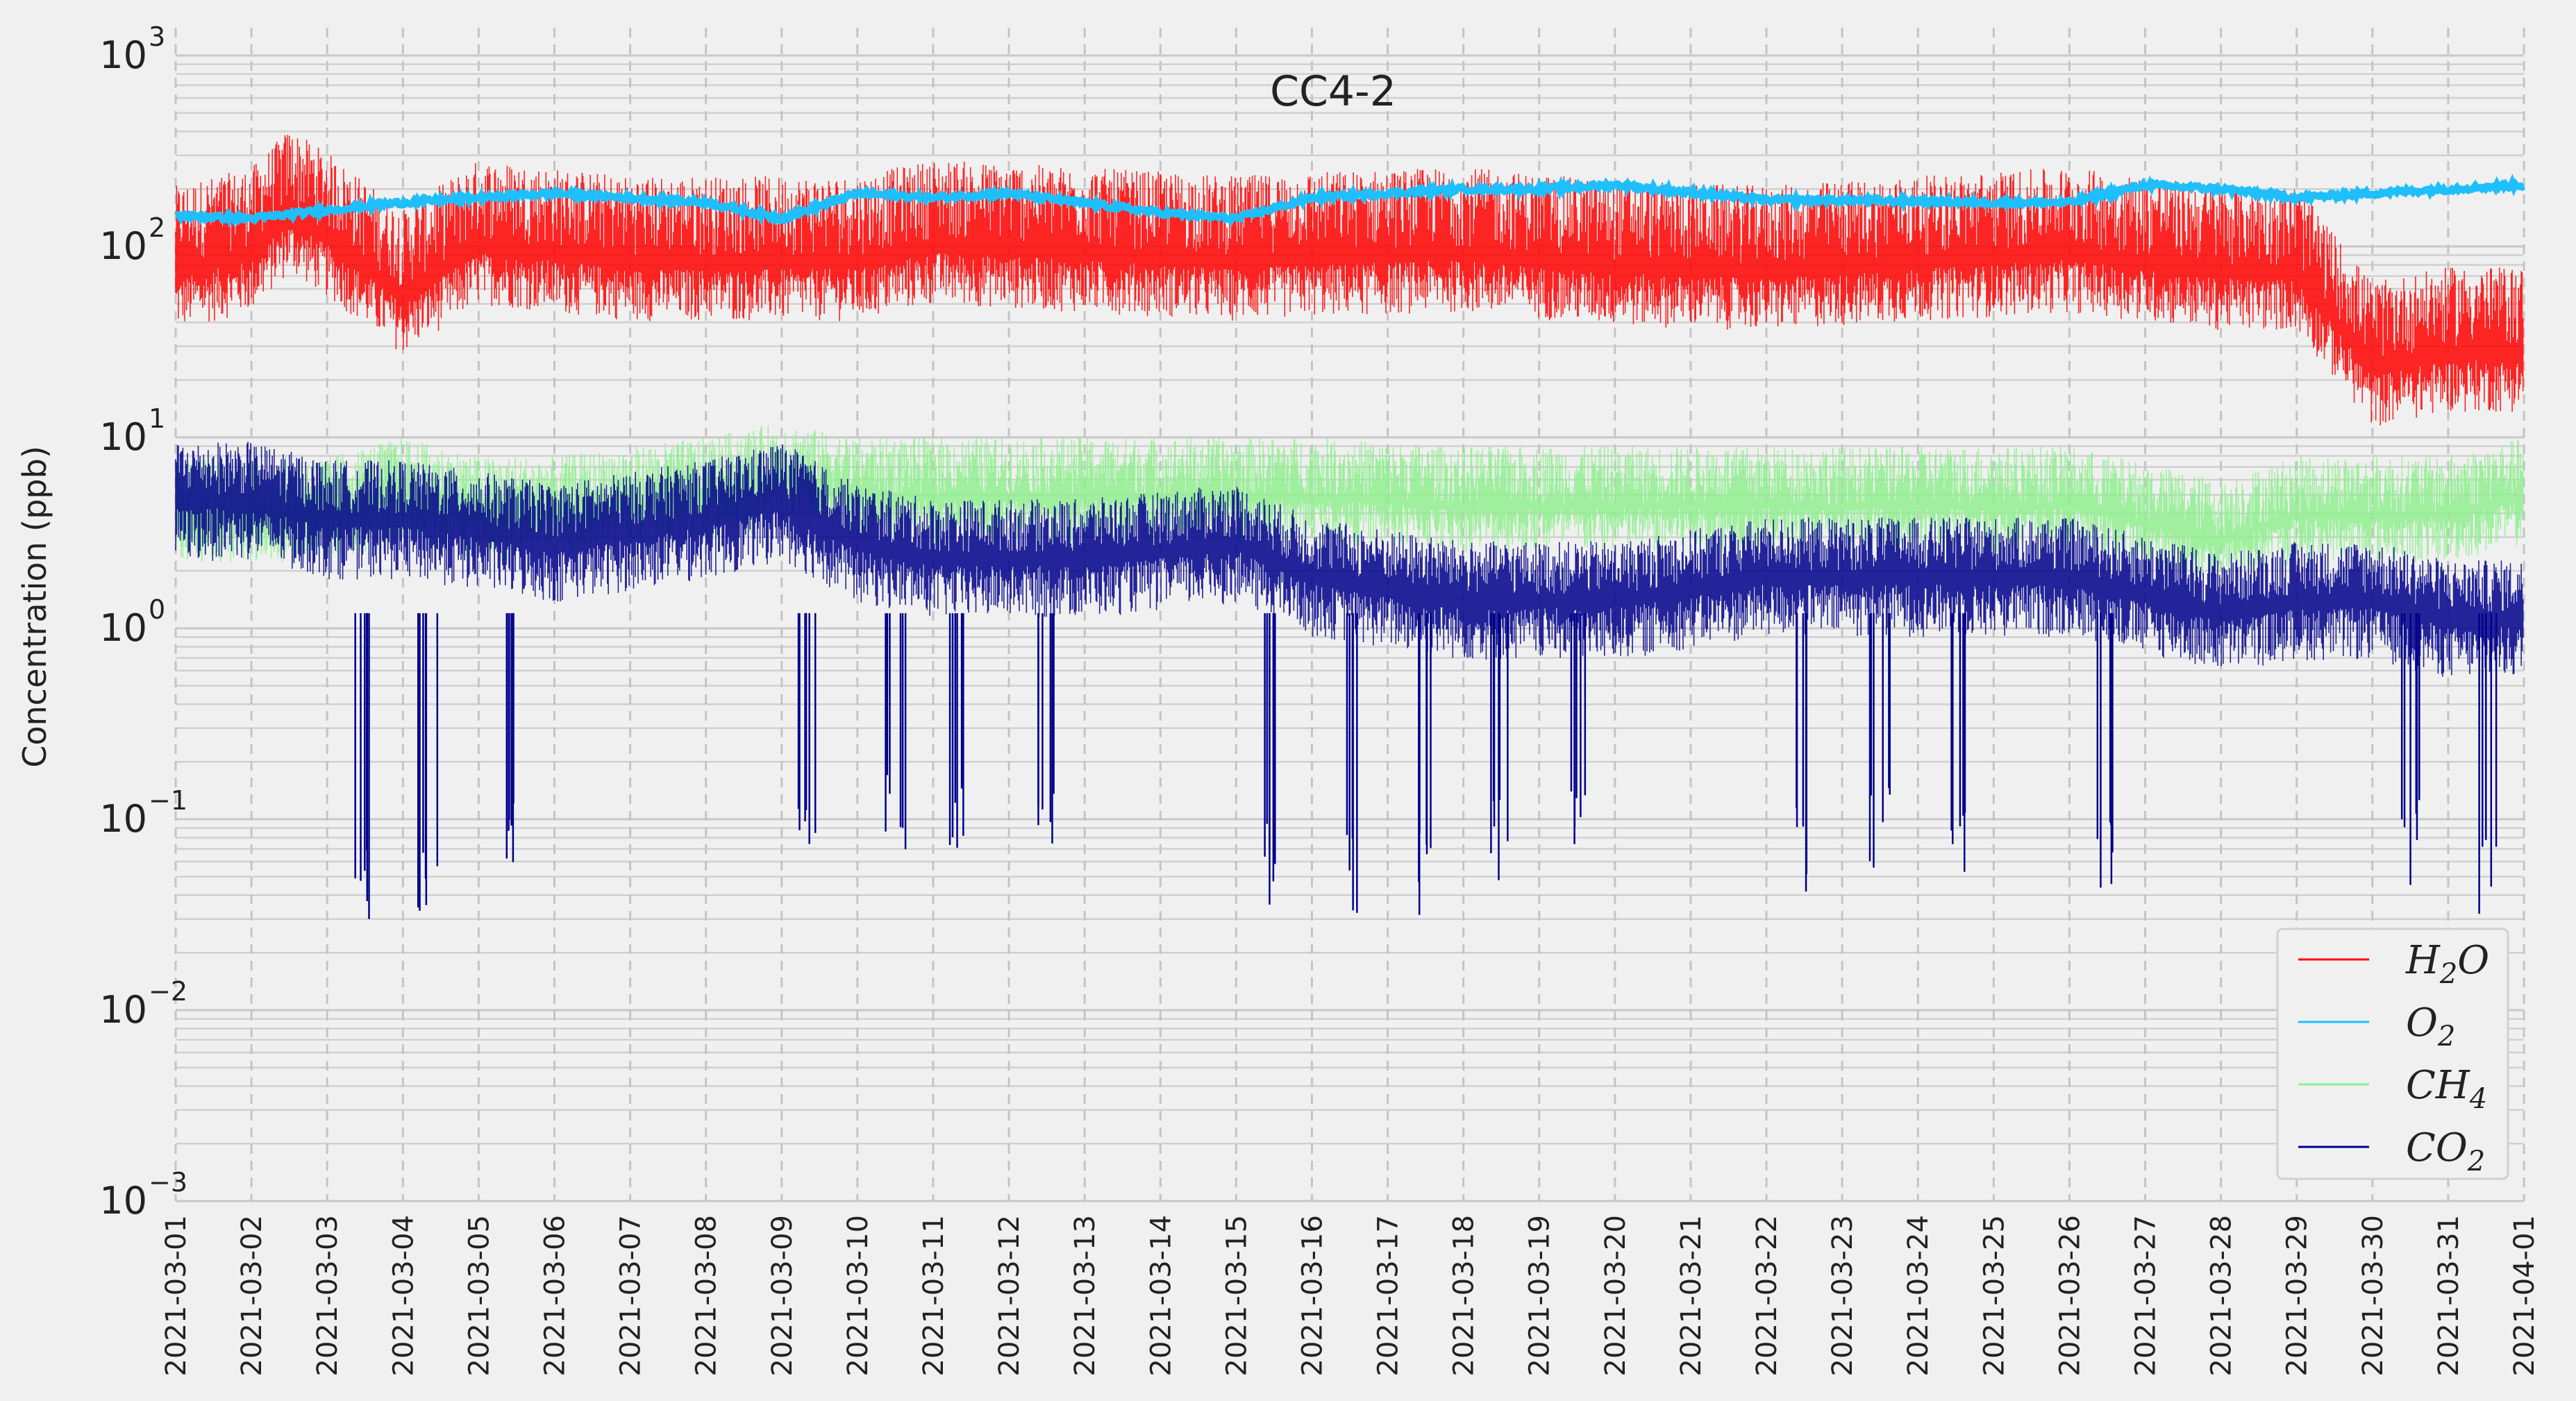 This screenshot has height=1401, width=2576. I want to click on x-tick-label: 2021-03-30, so click(2373, 1295).